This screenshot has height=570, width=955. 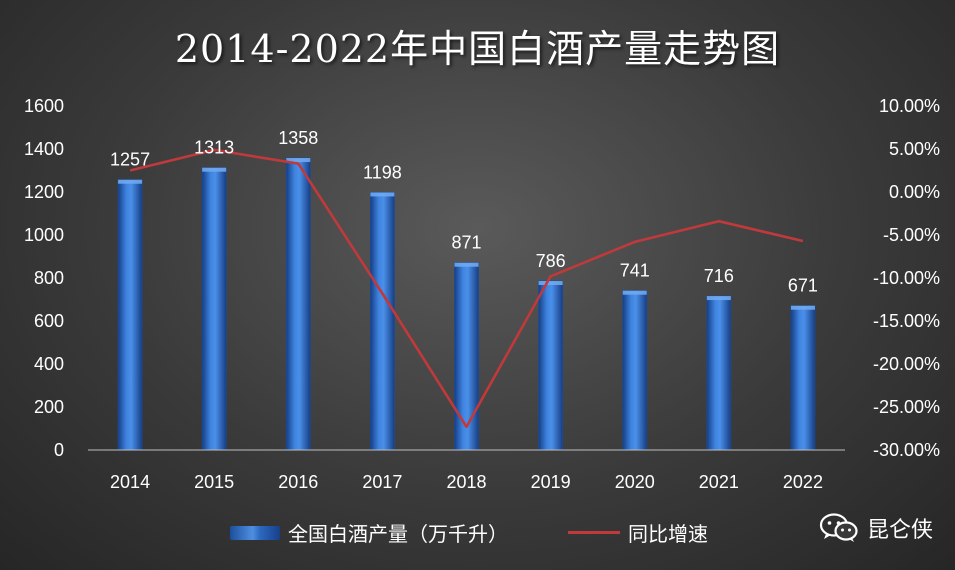 What do you see at coordinates (914, 192) in the screenshot?
I see `y-right-tick-label: 0.00%` at bounding box center [914, 192].